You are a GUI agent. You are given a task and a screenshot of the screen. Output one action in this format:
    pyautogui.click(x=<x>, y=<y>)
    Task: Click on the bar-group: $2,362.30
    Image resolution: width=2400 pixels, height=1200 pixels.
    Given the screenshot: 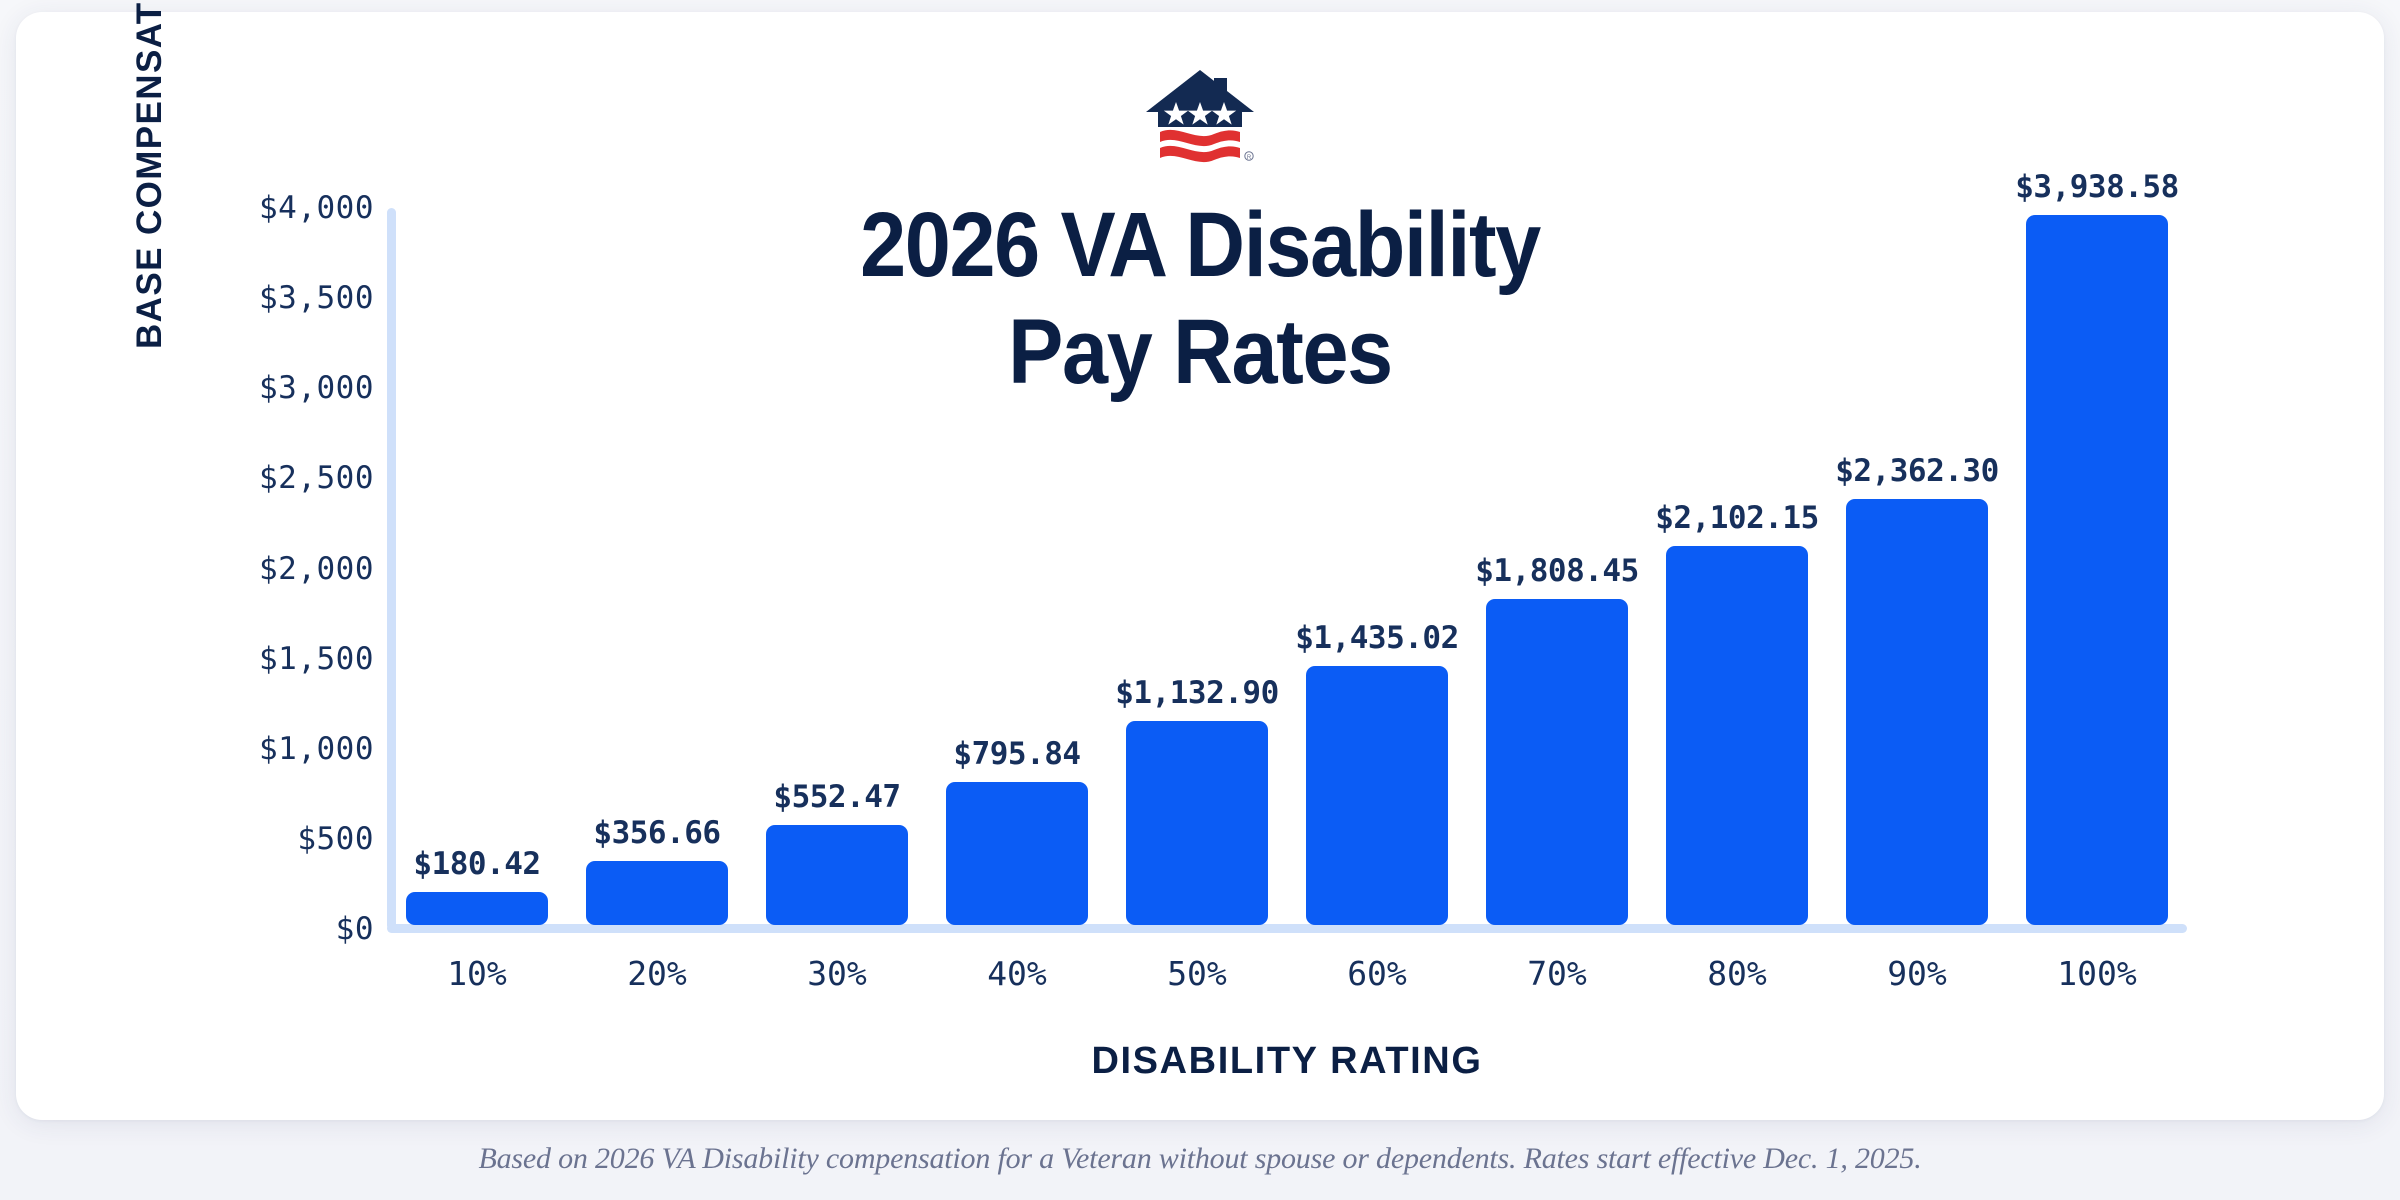 What is the action you would take?
    pyautogui.click(x=1917, y=568)
    